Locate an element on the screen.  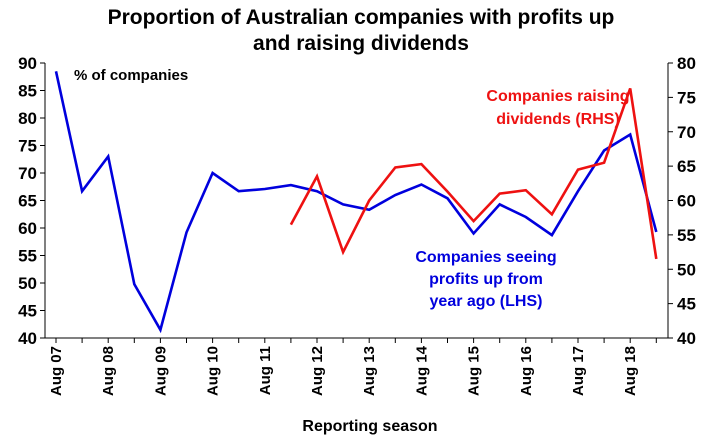
left-axis-tick-label: 65 is located at coordinates (27, 201).